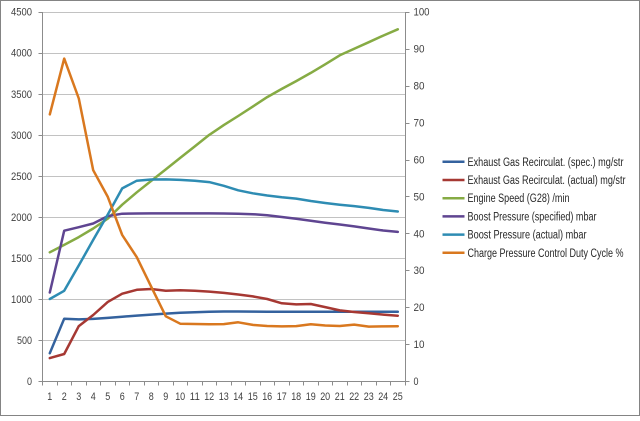 The image size is (640, 421). What do you see at coordinates (419, 50) in the screenshot?
I see `svg-text: 90` at bounding box center [419, 50].